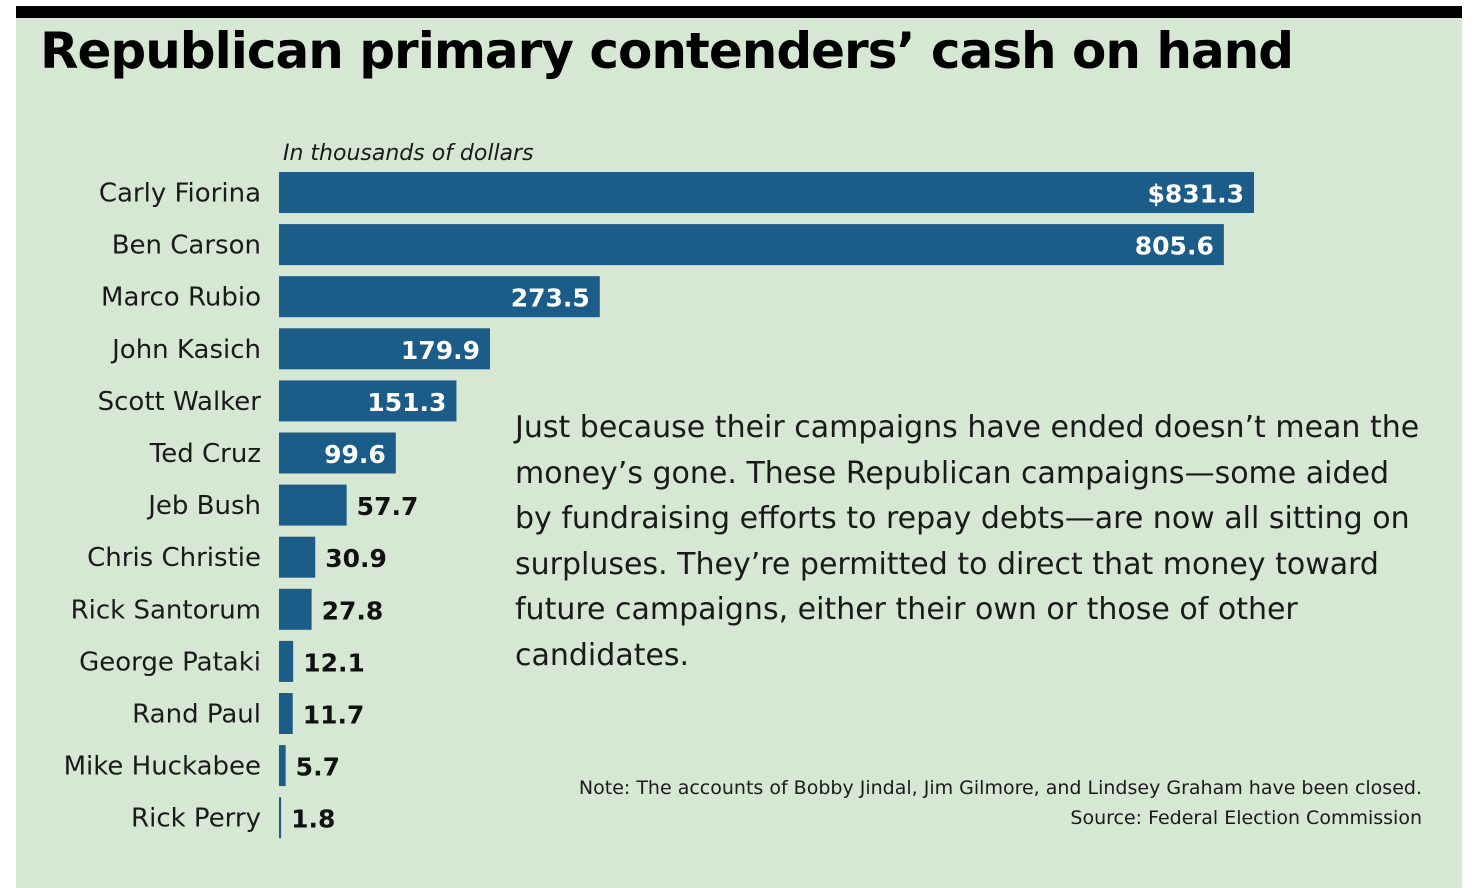  Describe the element at coordinates (196, 819) in the screenshot. I see `category-label: Rick Perry` at that location.